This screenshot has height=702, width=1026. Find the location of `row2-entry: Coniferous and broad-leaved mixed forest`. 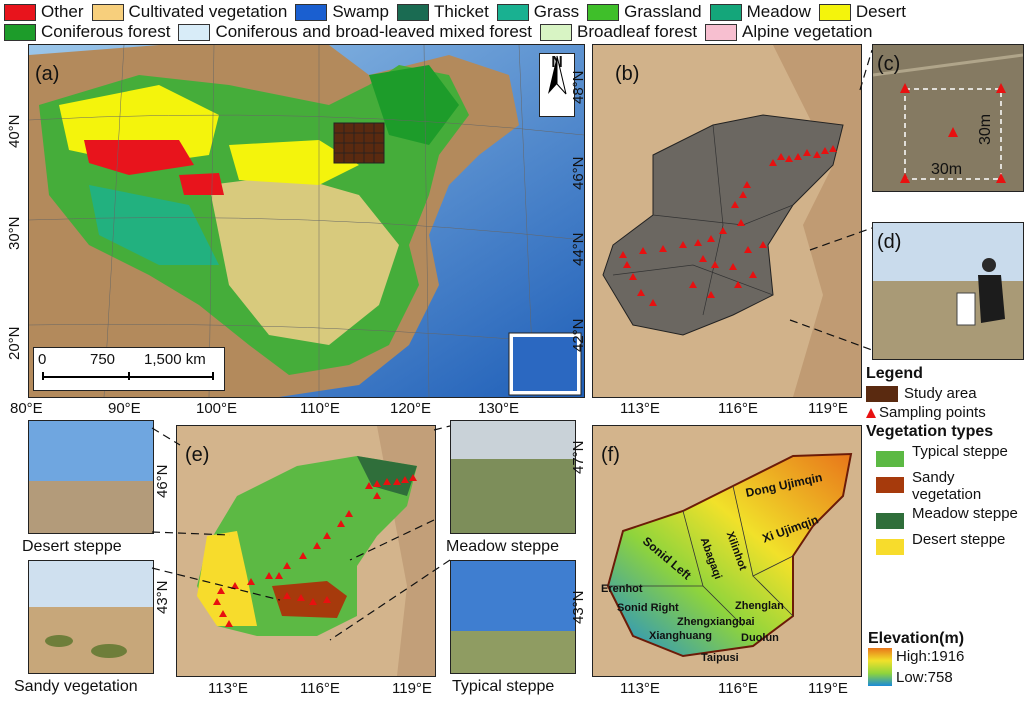

row2-entry: Coniferous and broad-leaved mixed forest is located at coordinates (355, 32).